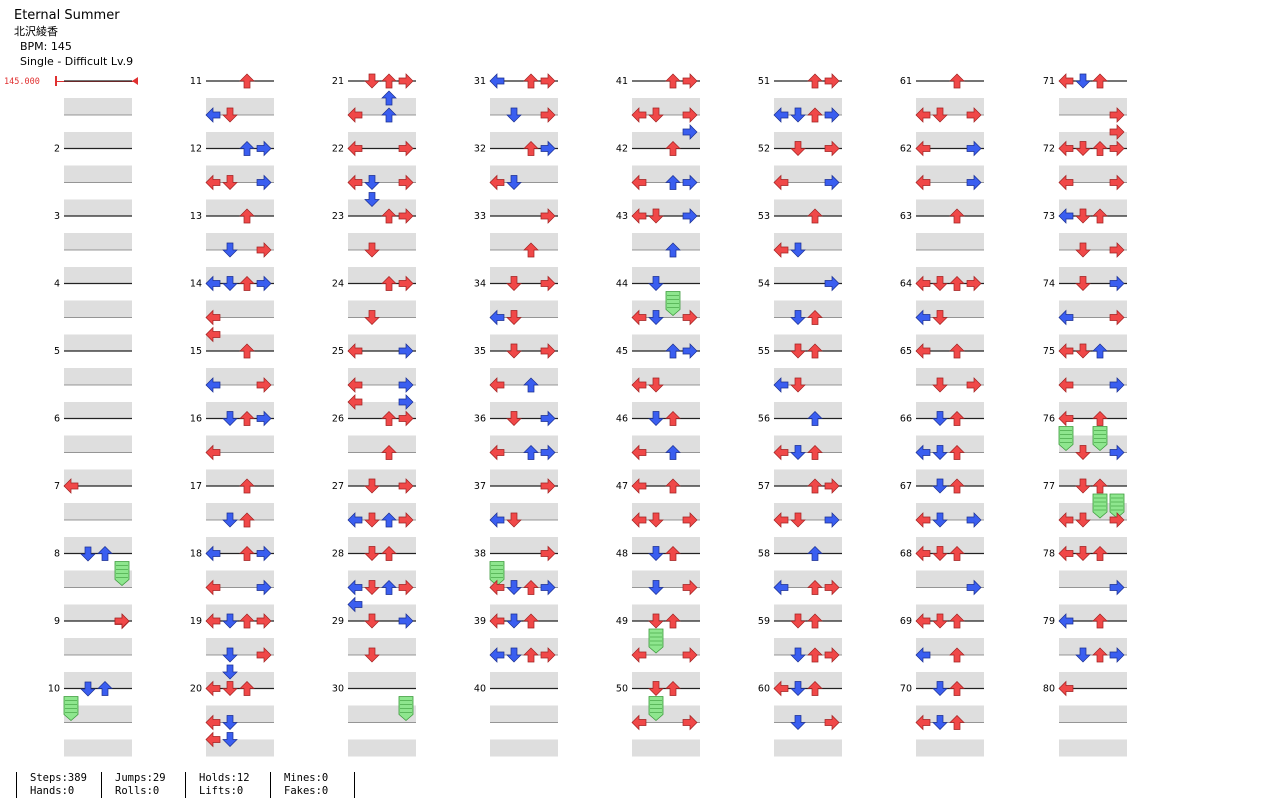  What do you see at coordinates (46, 46) in the screenshot?
I see `song-bpm: BPM: 145` at bounding box center [46, 46].